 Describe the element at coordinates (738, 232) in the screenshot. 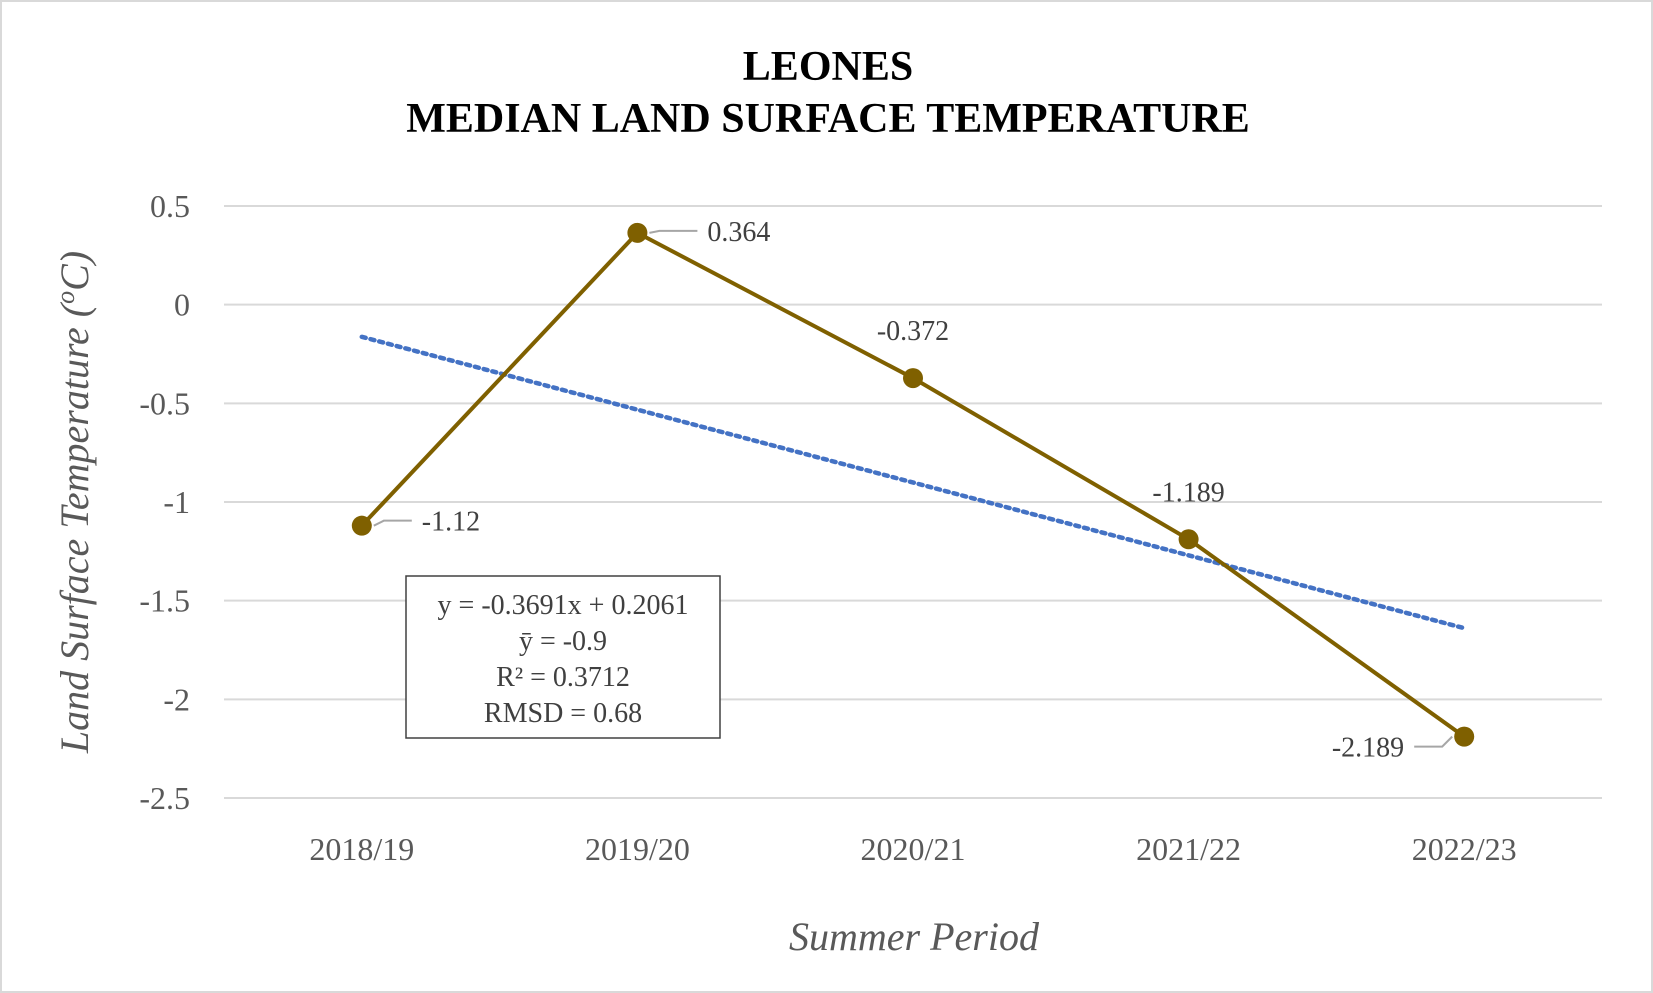

I see `data-label-1: 0.364` at that location.